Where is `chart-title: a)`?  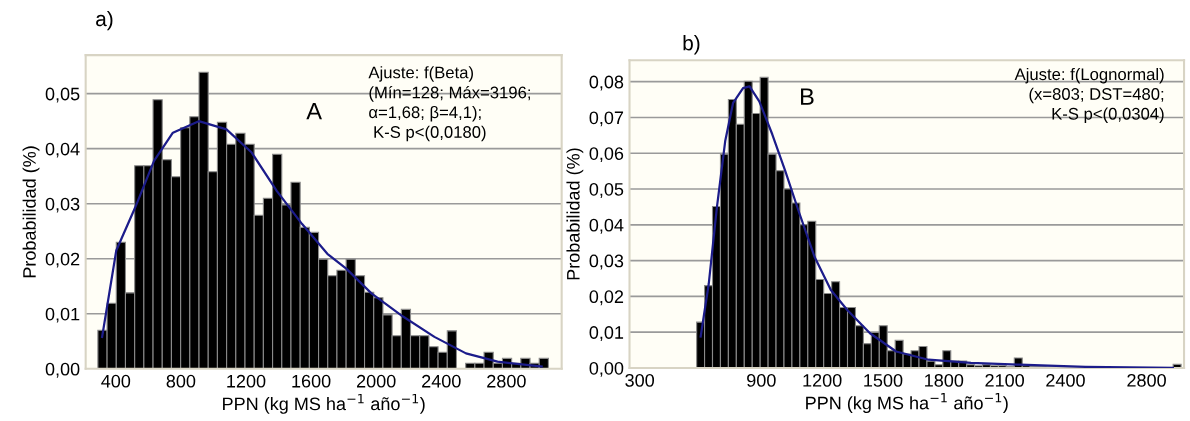
chart-title: a) is located at coordinates (104, 20).